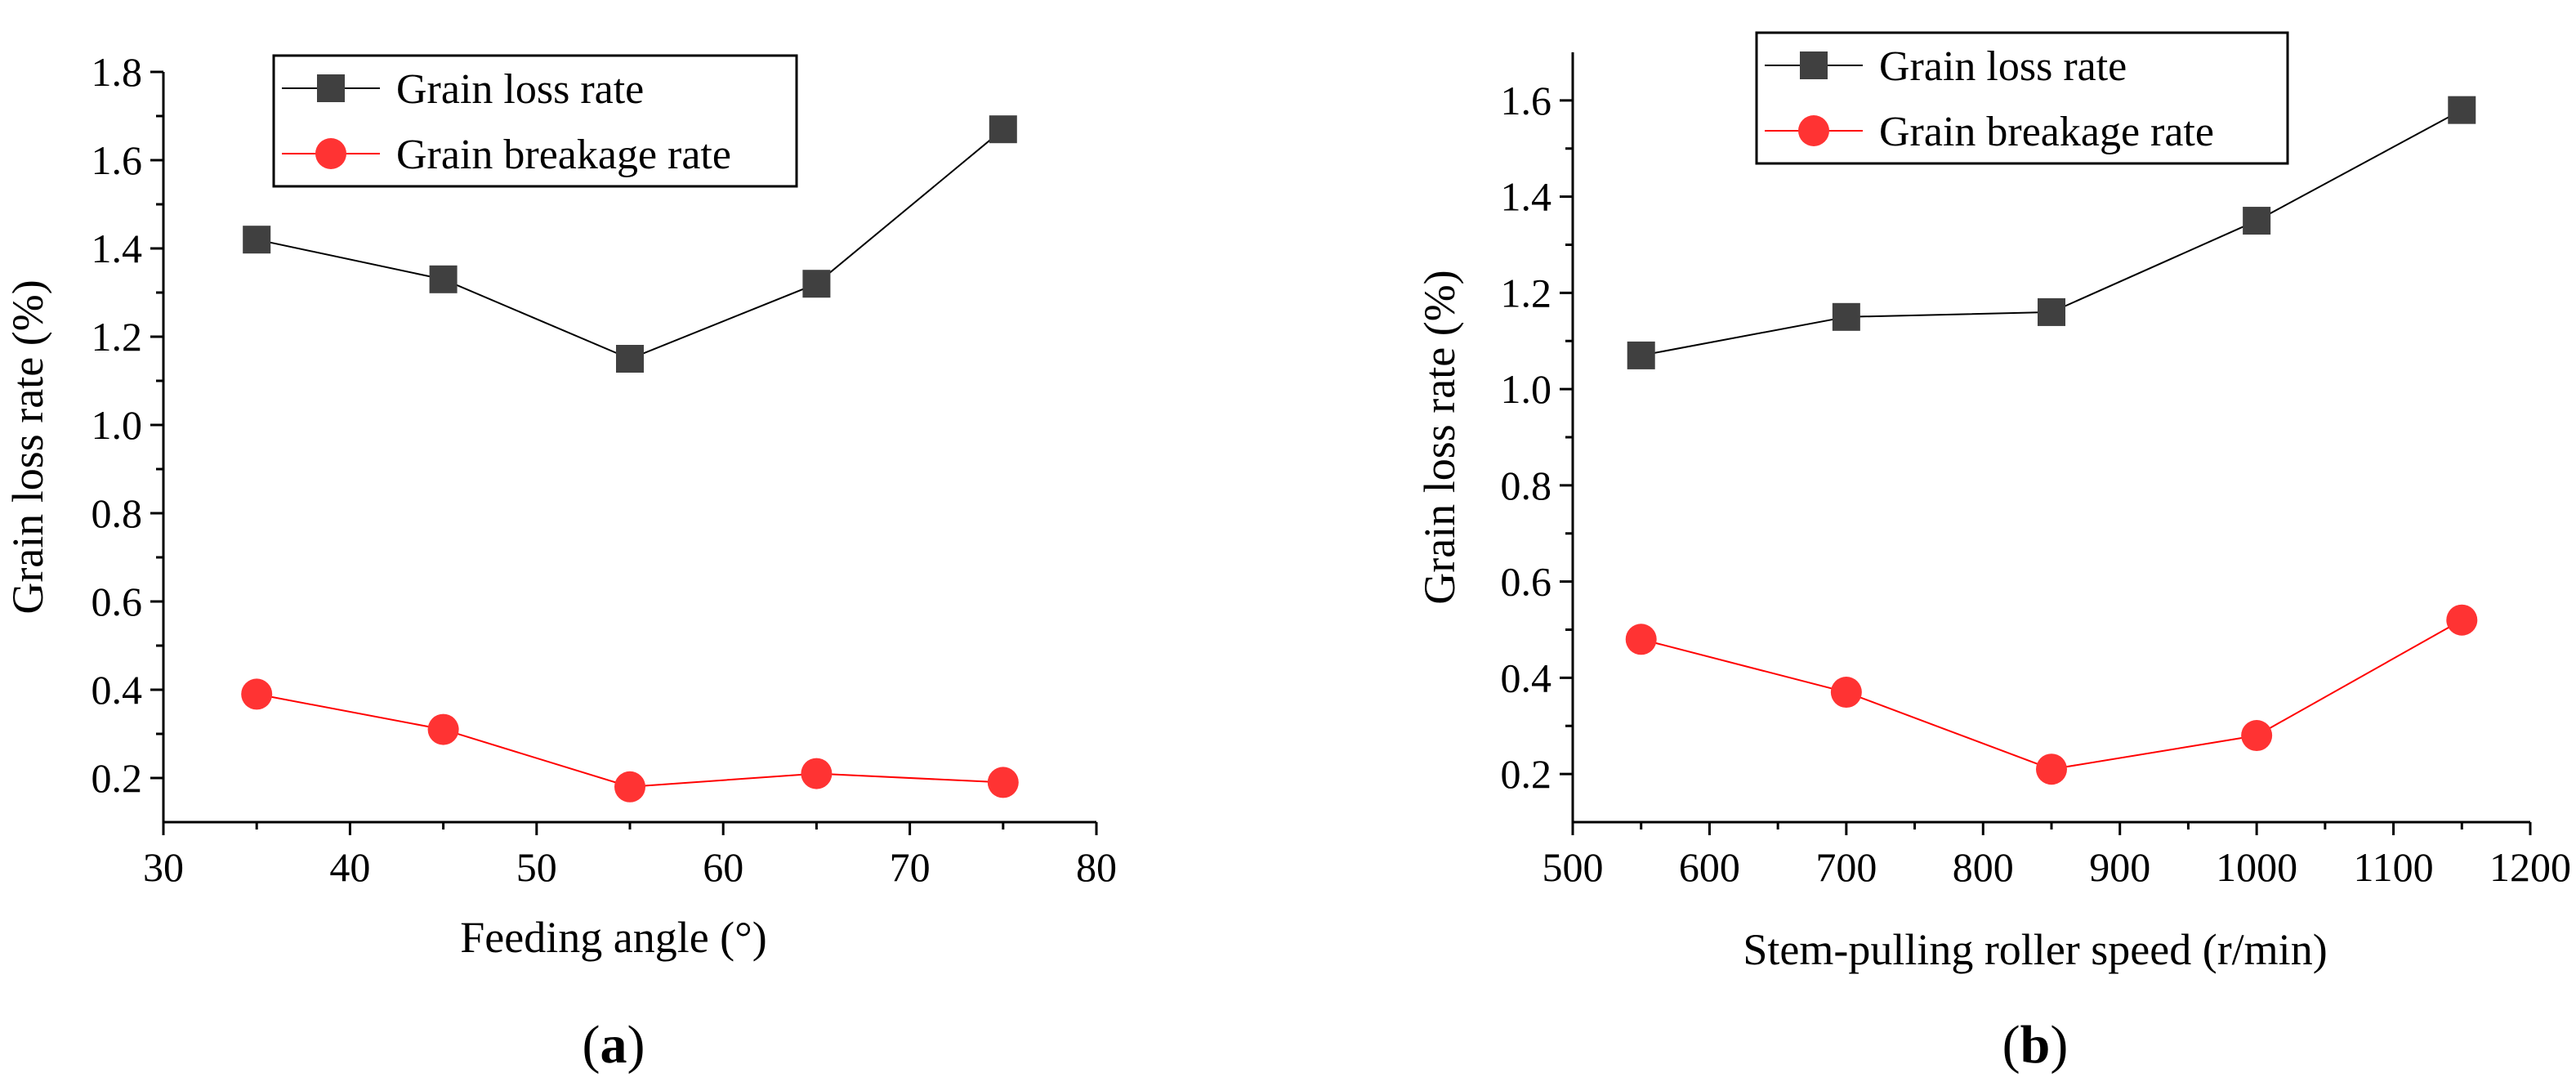  What do you see at coordinates (536, 867) in the screenshot?
I see `x-tick-label: 50` at bounding box center [536, 867].